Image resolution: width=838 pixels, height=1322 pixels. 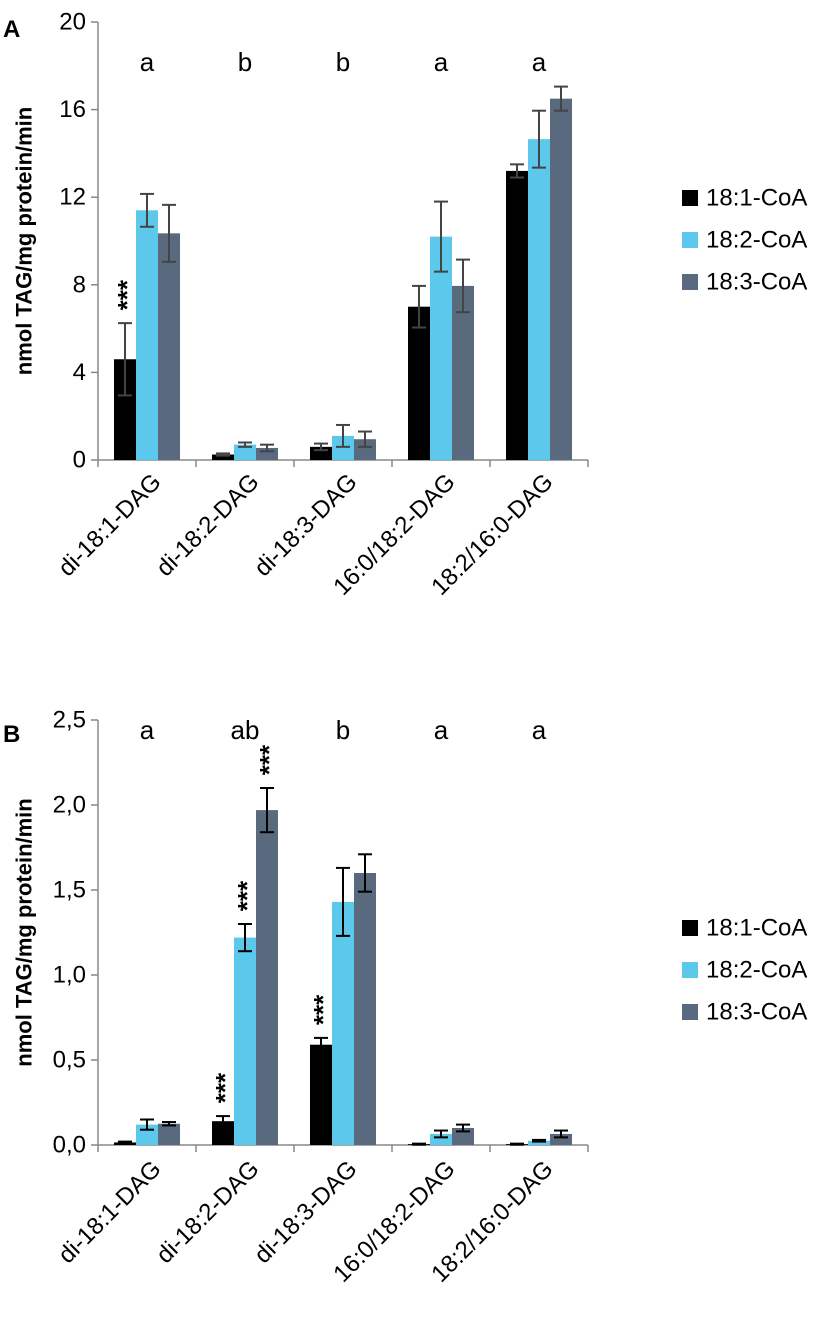 What do you see at coordinates (11, 29) in the screenshot?
I see `panel-label-a: A` at bounding box center [11, 29].